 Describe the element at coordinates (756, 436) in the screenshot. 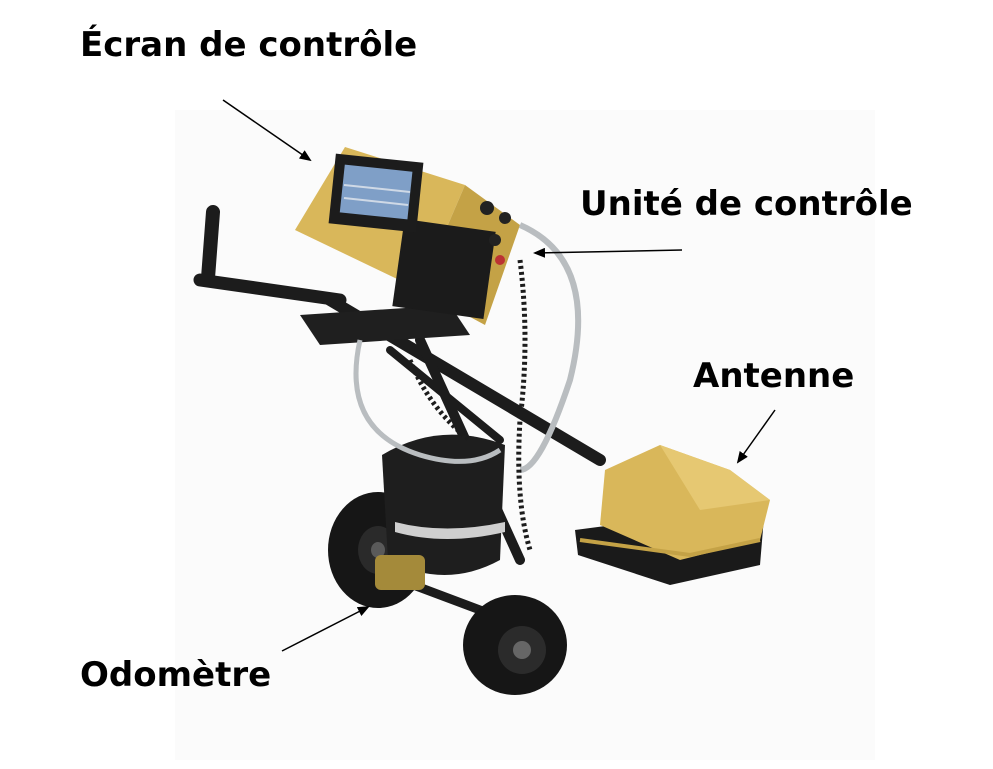

I see `arrow-antenne` at that location.